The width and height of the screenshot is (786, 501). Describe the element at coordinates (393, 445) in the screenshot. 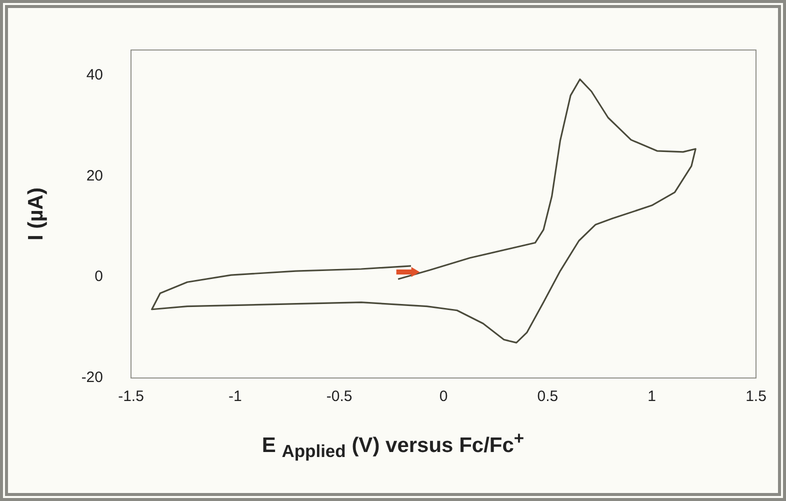

I see `x-axis-title: E $_{Applied}$ (V) versus Fc/Fc$^{+}$` at that location.